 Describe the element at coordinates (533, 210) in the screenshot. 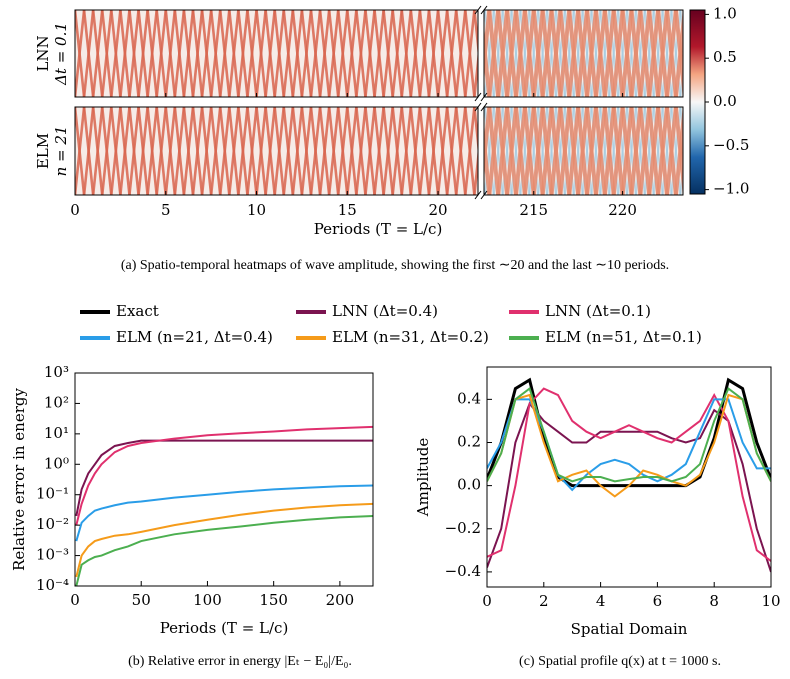

I see `x-tick-label: 215` at that location.